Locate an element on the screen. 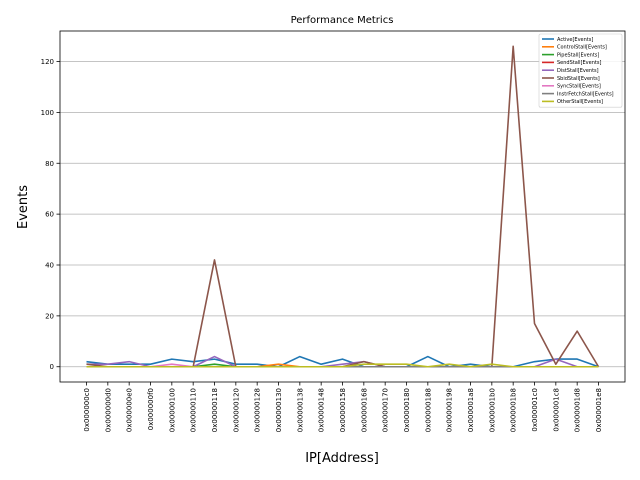 Image resolution: width=640 pixels, height=480 pixels. x-axis-title: IP[Address] is located at coordinates (342, 458).